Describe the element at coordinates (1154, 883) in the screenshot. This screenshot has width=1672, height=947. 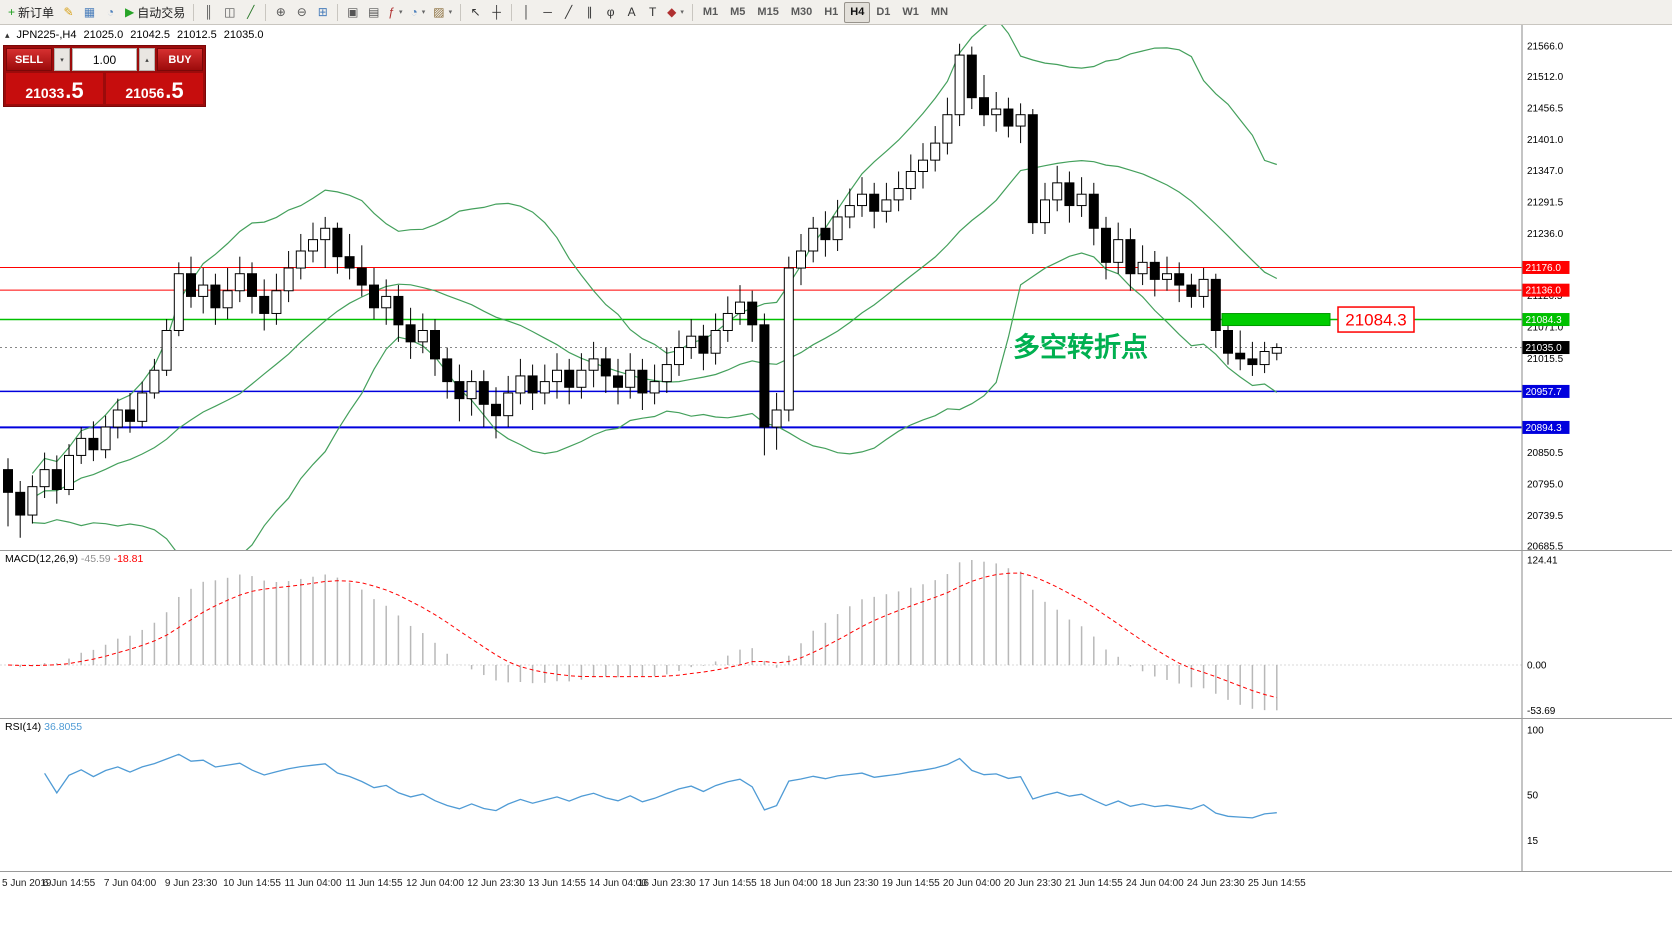
I see `time-axis-label: 24 Jun 04:00` at that location.